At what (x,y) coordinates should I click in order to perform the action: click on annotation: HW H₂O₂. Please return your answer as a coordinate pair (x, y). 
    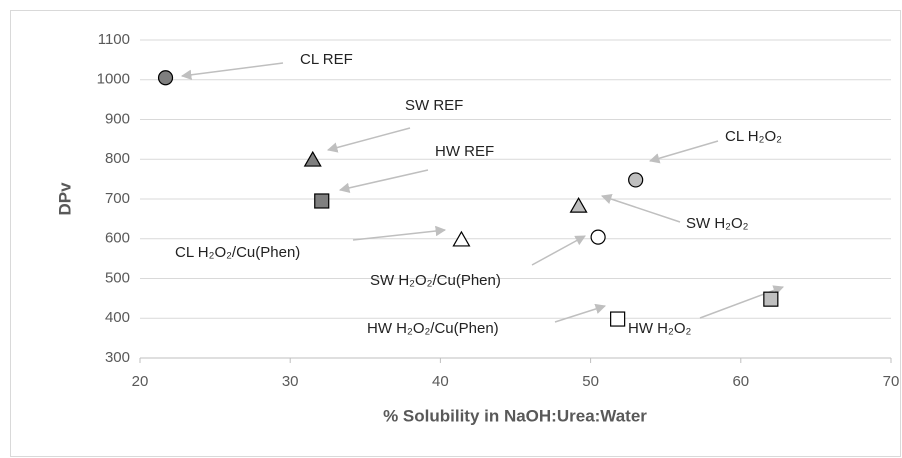
    Looking at the image, I should click on (659, 328).